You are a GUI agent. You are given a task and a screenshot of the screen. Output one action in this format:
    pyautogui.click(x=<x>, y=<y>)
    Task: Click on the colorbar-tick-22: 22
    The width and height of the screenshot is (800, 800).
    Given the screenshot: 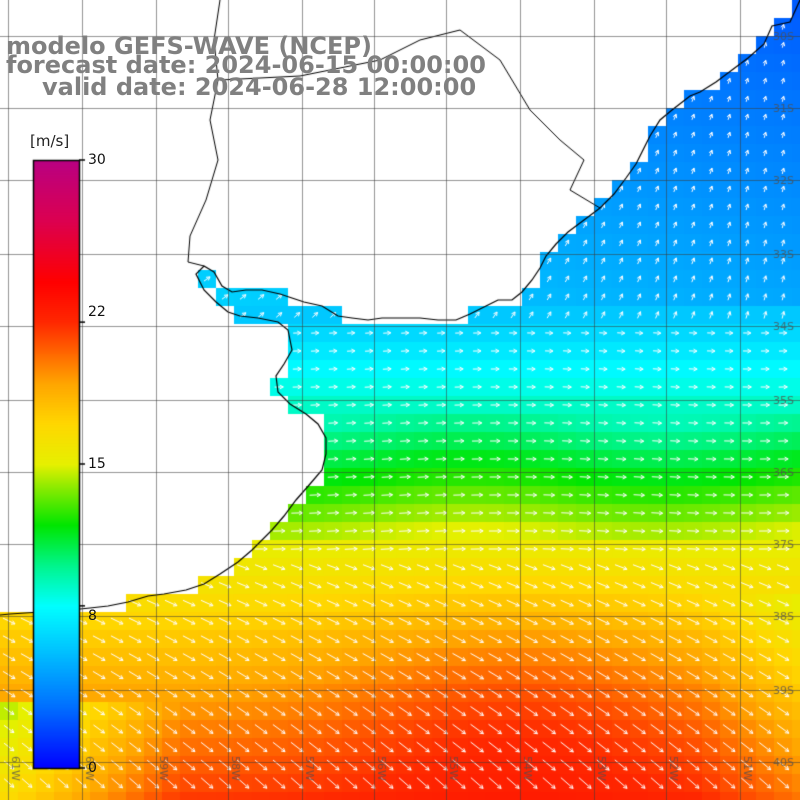 What is the action you would take?
    pyautogui.click(x=97, y=312)
    